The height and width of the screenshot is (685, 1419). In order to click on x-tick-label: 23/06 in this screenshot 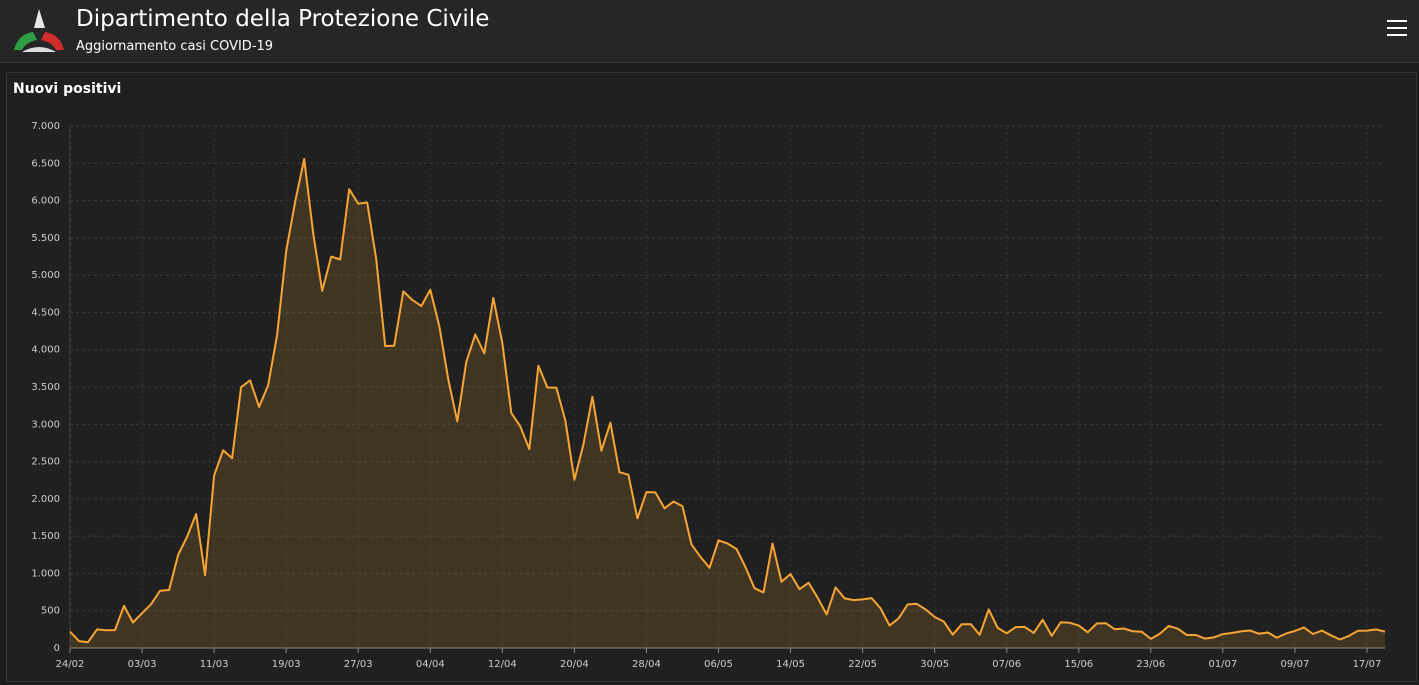, I will do `click(1150, 664)`.